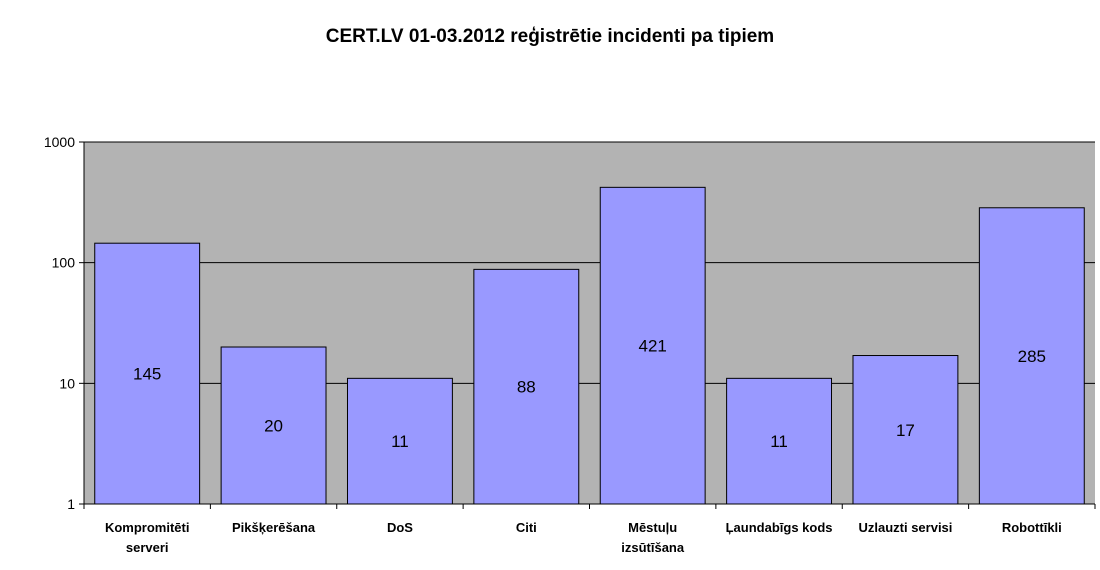  Describe the element at coordinates (779, 527) in the screenshot. I see `x-category-label: Ļaundabīgs kods` at that location.